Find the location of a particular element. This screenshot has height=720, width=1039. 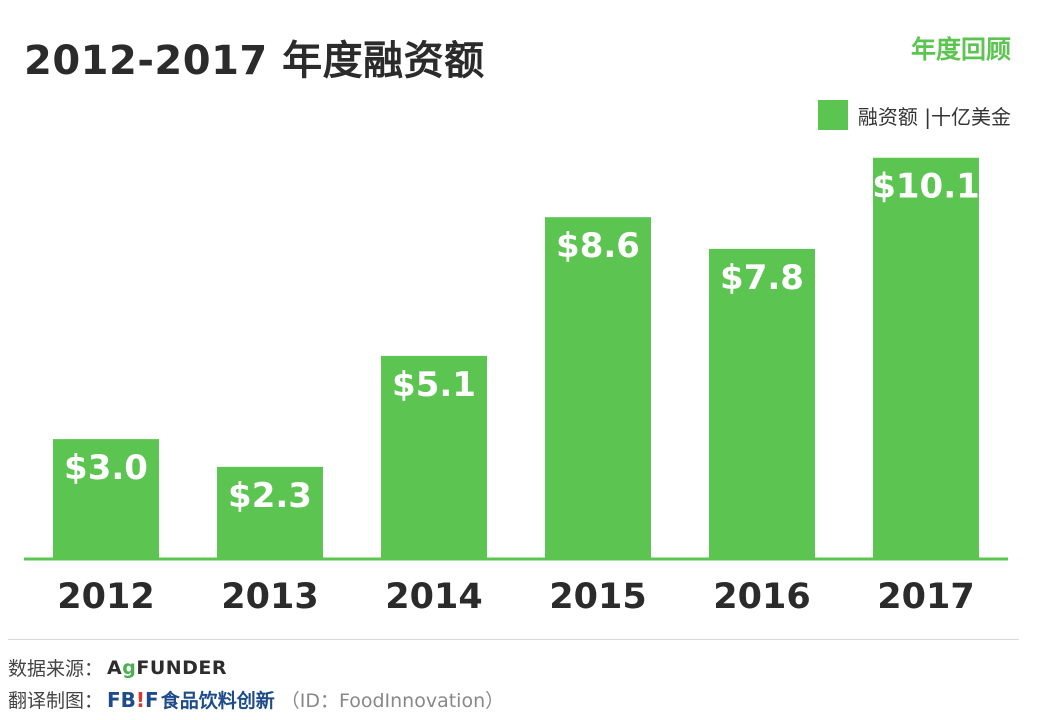

bar-label-2012: $3.0 is located at coordinates (106, 468).